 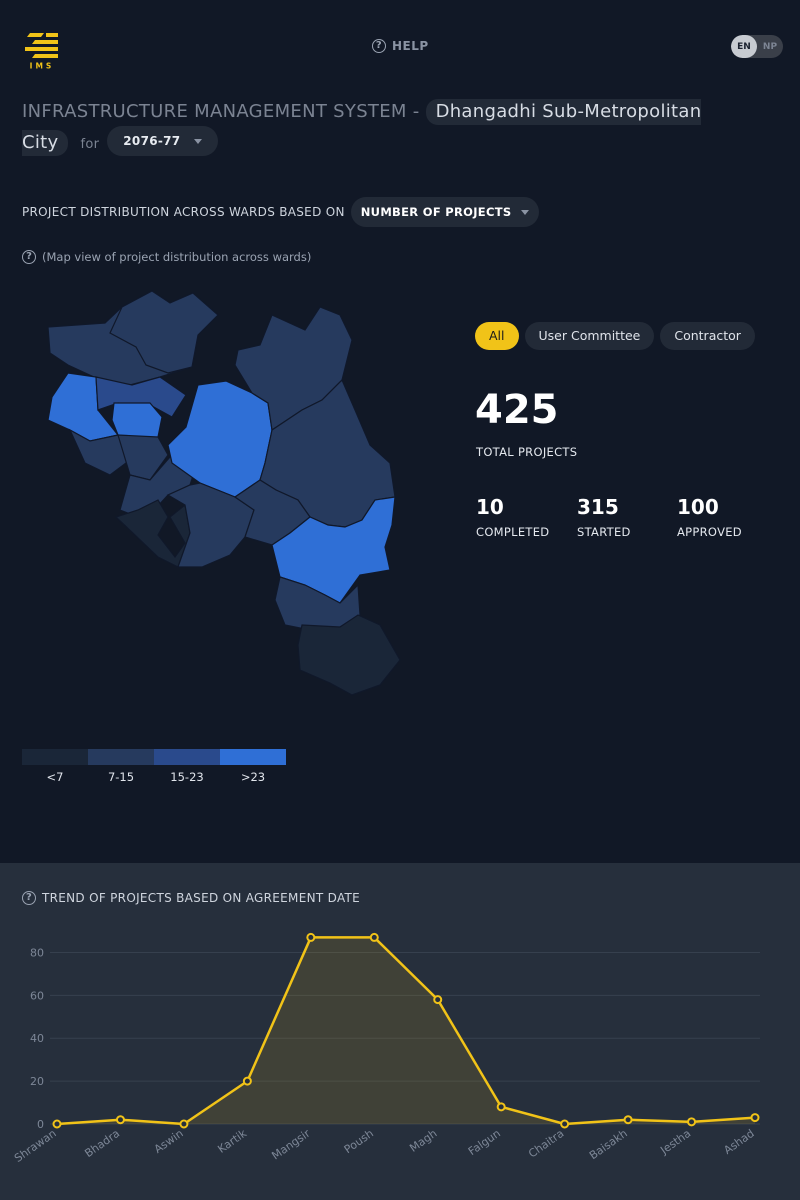 I want to click on x-tick-label: Kartik, so click(x=232, y=1140).